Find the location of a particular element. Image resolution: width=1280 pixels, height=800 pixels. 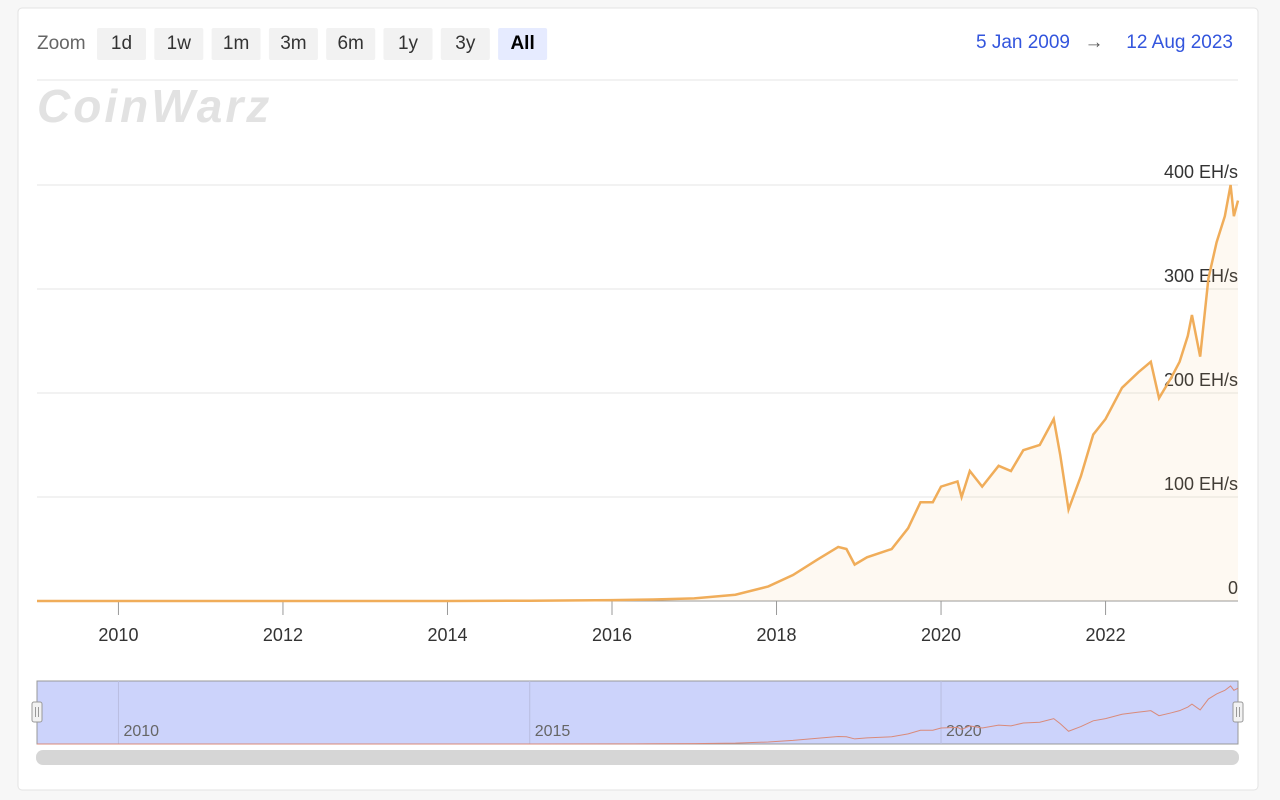

x-tick-label: 2014 is located at coordinates (447, 635).